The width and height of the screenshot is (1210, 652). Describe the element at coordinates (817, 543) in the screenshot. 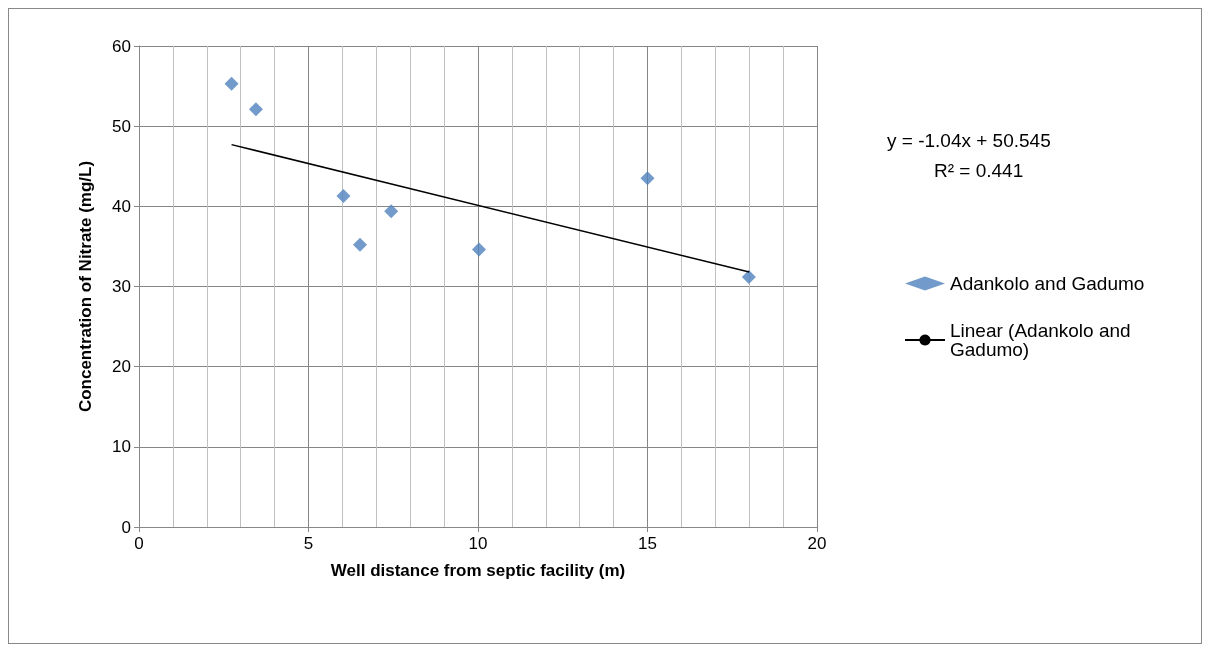

I see `x-tick-label: 20` at that location.